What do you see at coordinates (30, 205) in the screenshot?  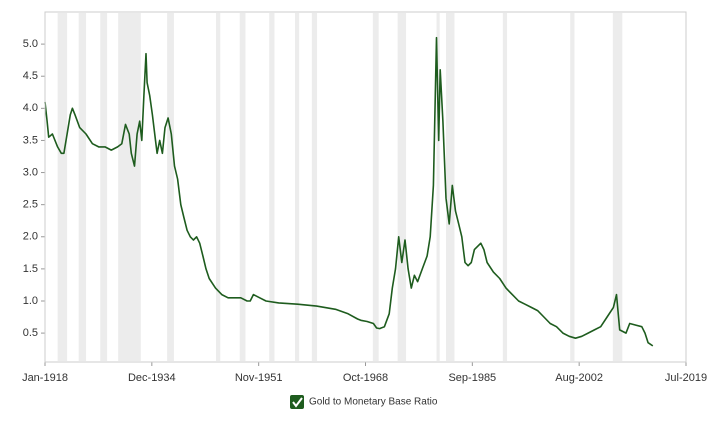 I see `y-tick-label: 2.5` at bounding box center [30, 205].